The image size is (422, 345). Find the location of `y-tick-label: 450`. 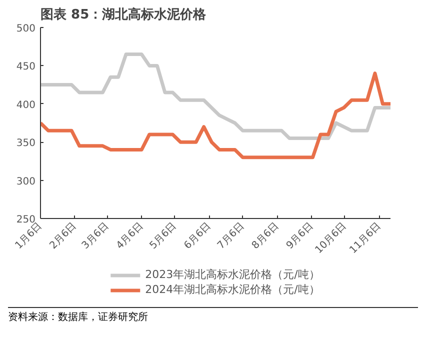

y-tick-label: 450 is located at coordinates (26, 67).